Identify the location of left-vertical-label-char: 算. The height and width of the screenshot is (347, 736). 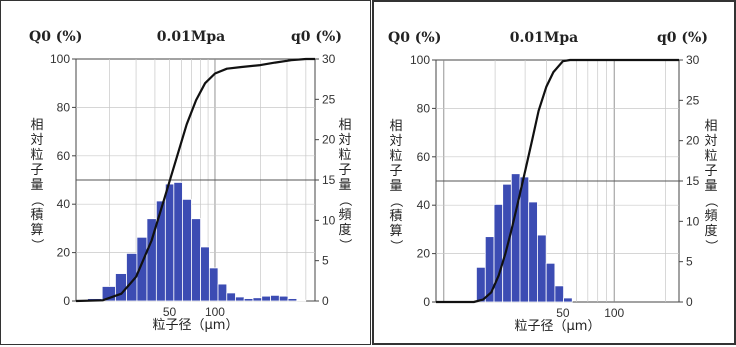
(395, 231).